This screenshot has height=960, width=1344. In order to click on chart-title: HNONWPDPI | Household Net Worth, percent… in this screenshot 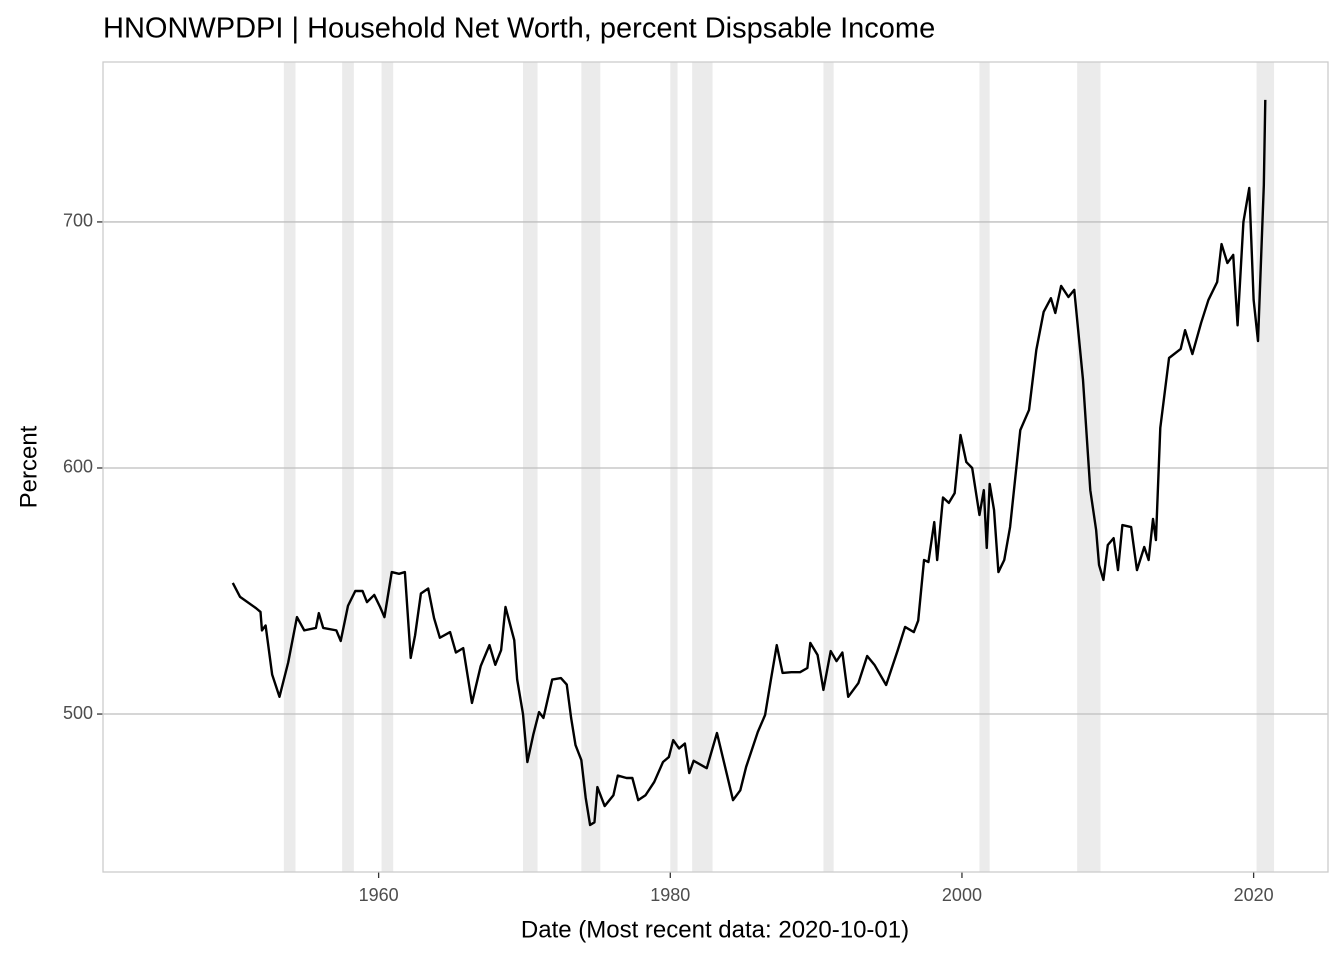, I will do `click(519, 29)`.